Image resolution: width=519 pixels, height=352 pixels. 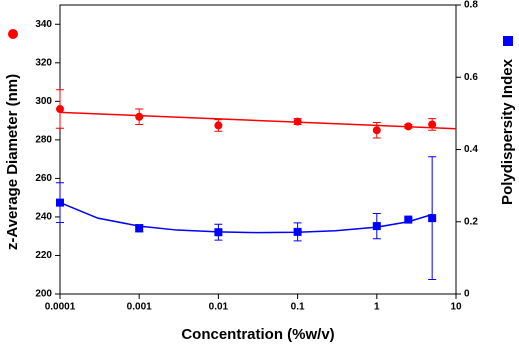 I want to click on y-tick-label: 220, so click(x=43, y=255).